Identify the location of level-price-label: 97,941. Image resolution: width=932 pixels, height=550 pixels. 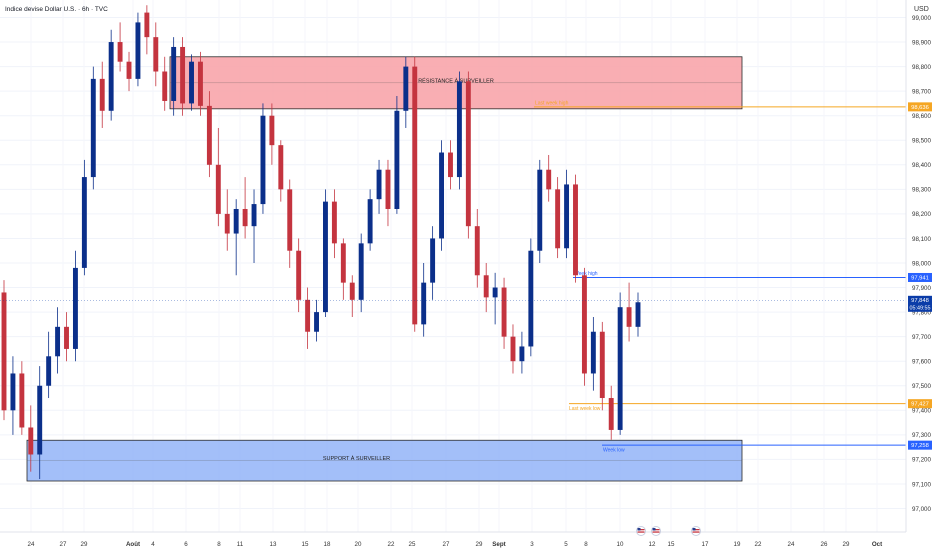
(920, 278).